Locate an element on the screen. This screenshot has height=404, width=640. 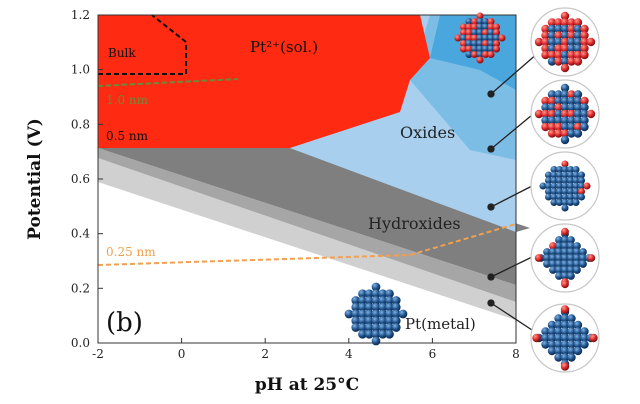
y-tick-label: 0.4 is located at coordinates (80, 234).